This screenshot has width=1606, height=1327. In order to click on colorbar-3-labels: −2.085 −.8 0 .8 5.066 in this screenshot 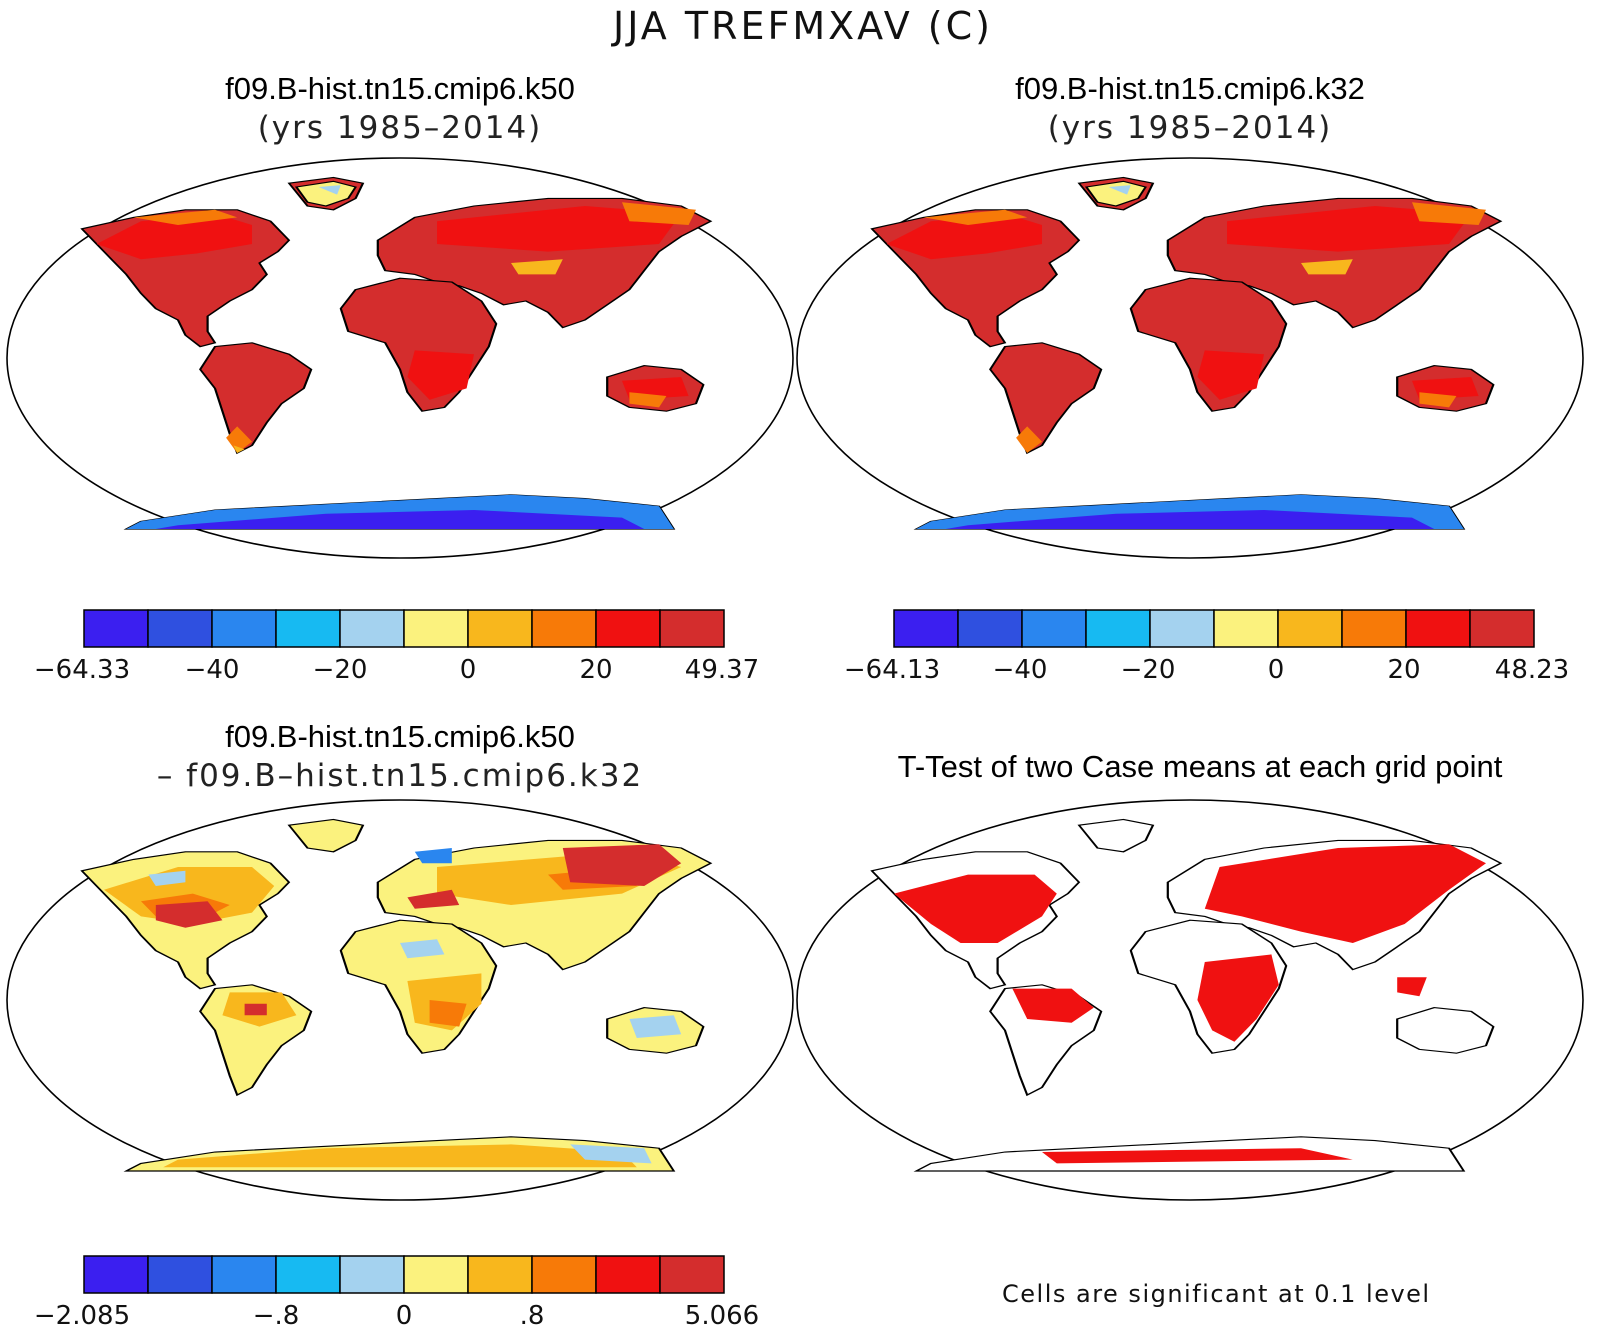, I will do `click(396, 1314)`.